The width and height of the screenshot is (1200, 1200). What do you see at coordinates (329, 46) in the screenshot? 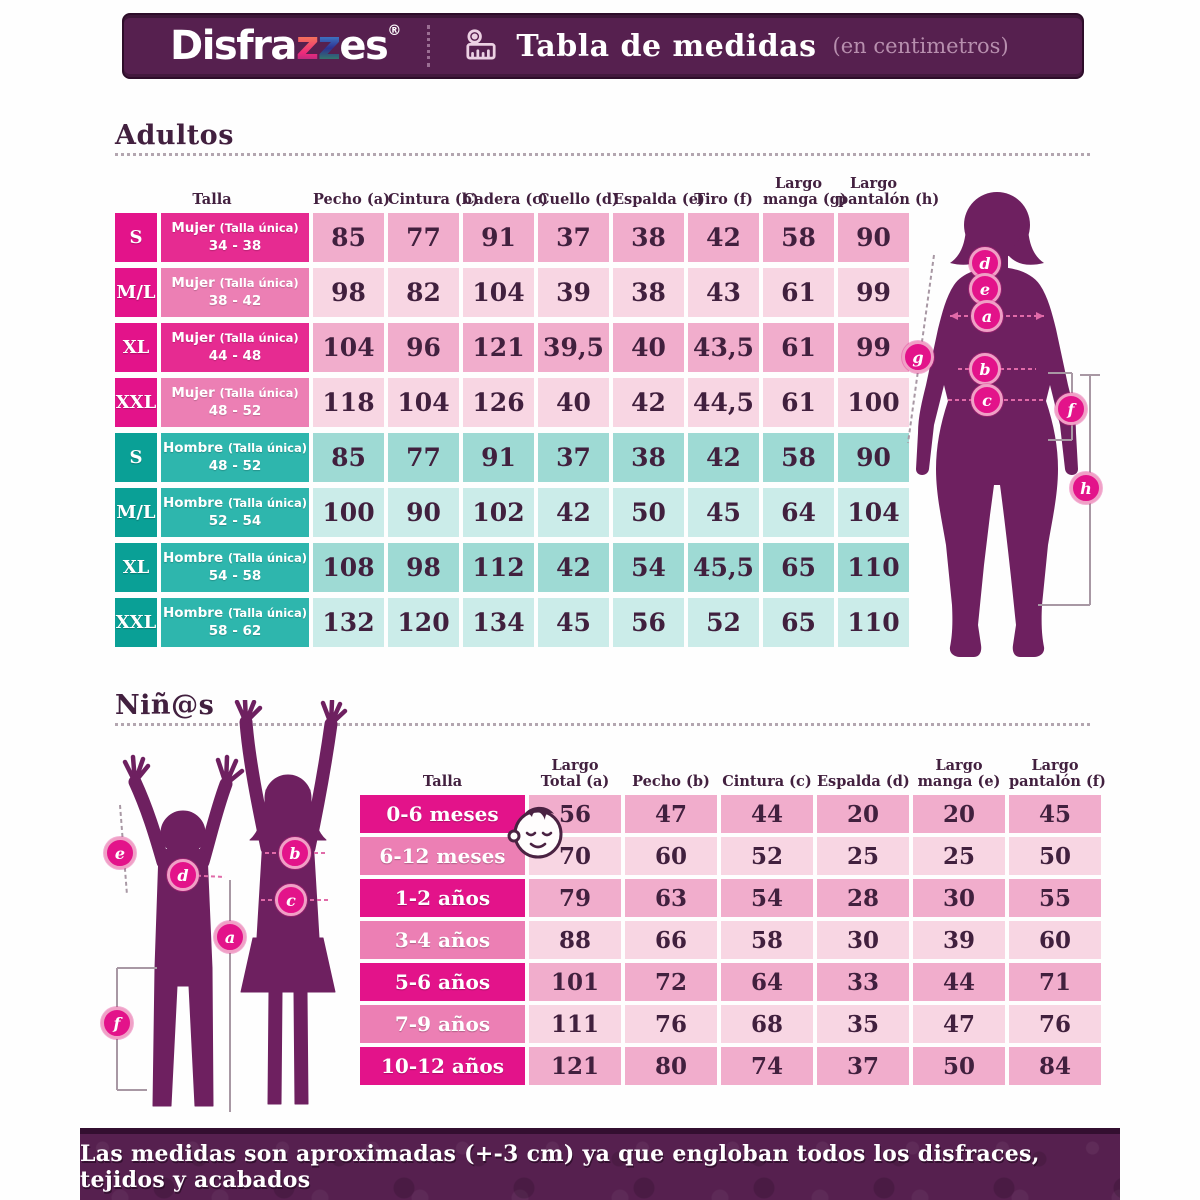
I see `brand-z2: z` at bounding box center [329, 46].